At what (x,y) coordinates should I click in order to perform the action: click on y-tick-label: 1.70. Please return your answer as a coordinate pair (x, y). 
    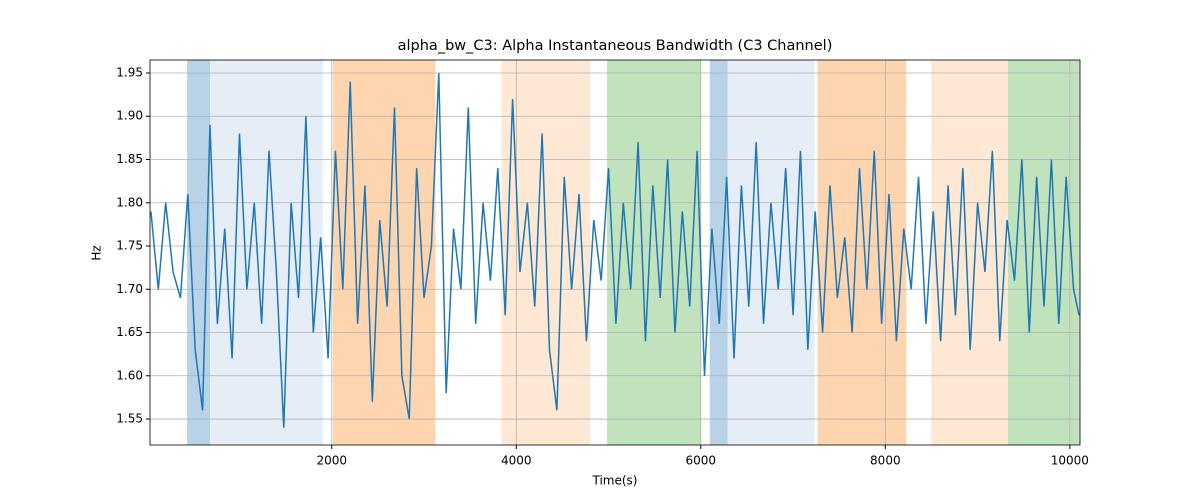
    Looking at the image, I should click on (129, 289).